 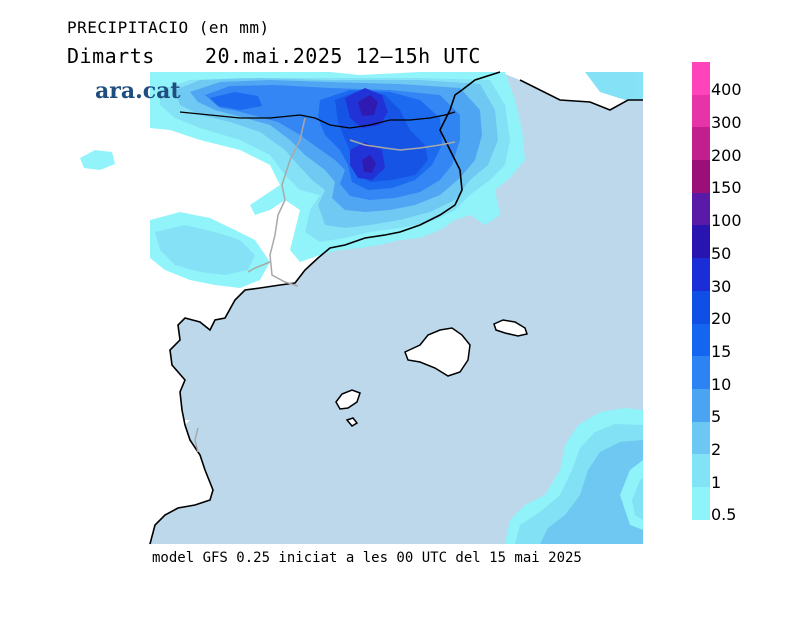 I want to click on colorbar-label: 2, so click(x=716, y=450).